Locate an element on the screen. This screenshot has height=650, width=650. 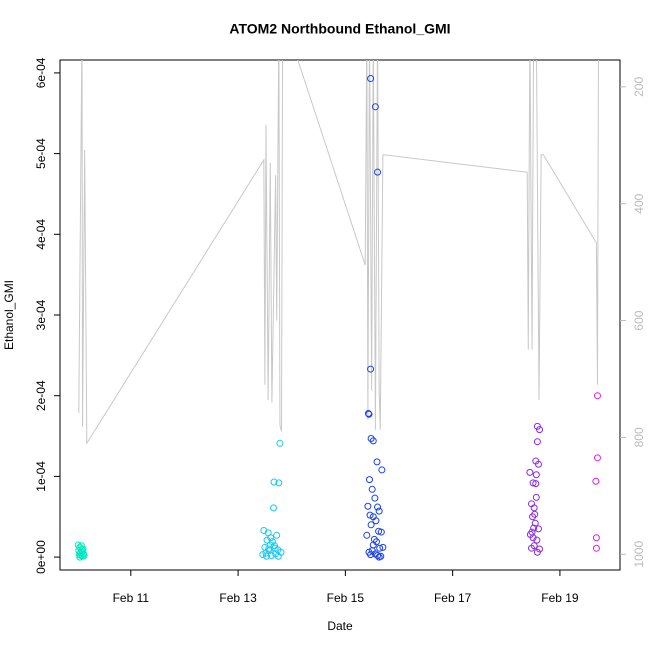
y-tick-label: 0e+00 is located at coordinates (41, 557).